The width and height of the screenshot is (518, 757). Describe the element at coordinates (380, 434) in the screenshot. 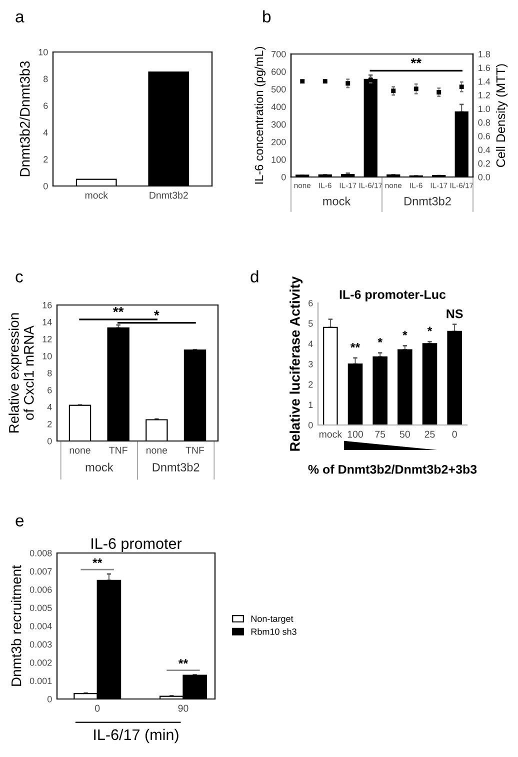

I see `x-tick-label: 75` at that location.